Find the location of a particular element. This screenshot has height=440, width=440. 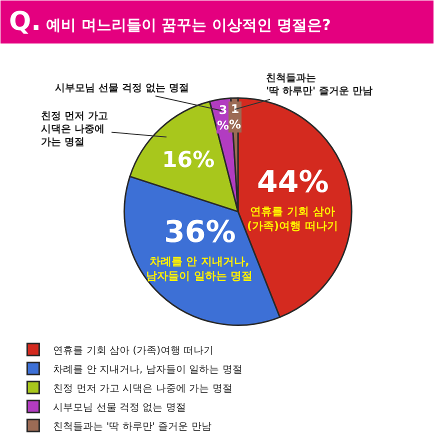

data-label: 16% is located at coordinates (188, 160).